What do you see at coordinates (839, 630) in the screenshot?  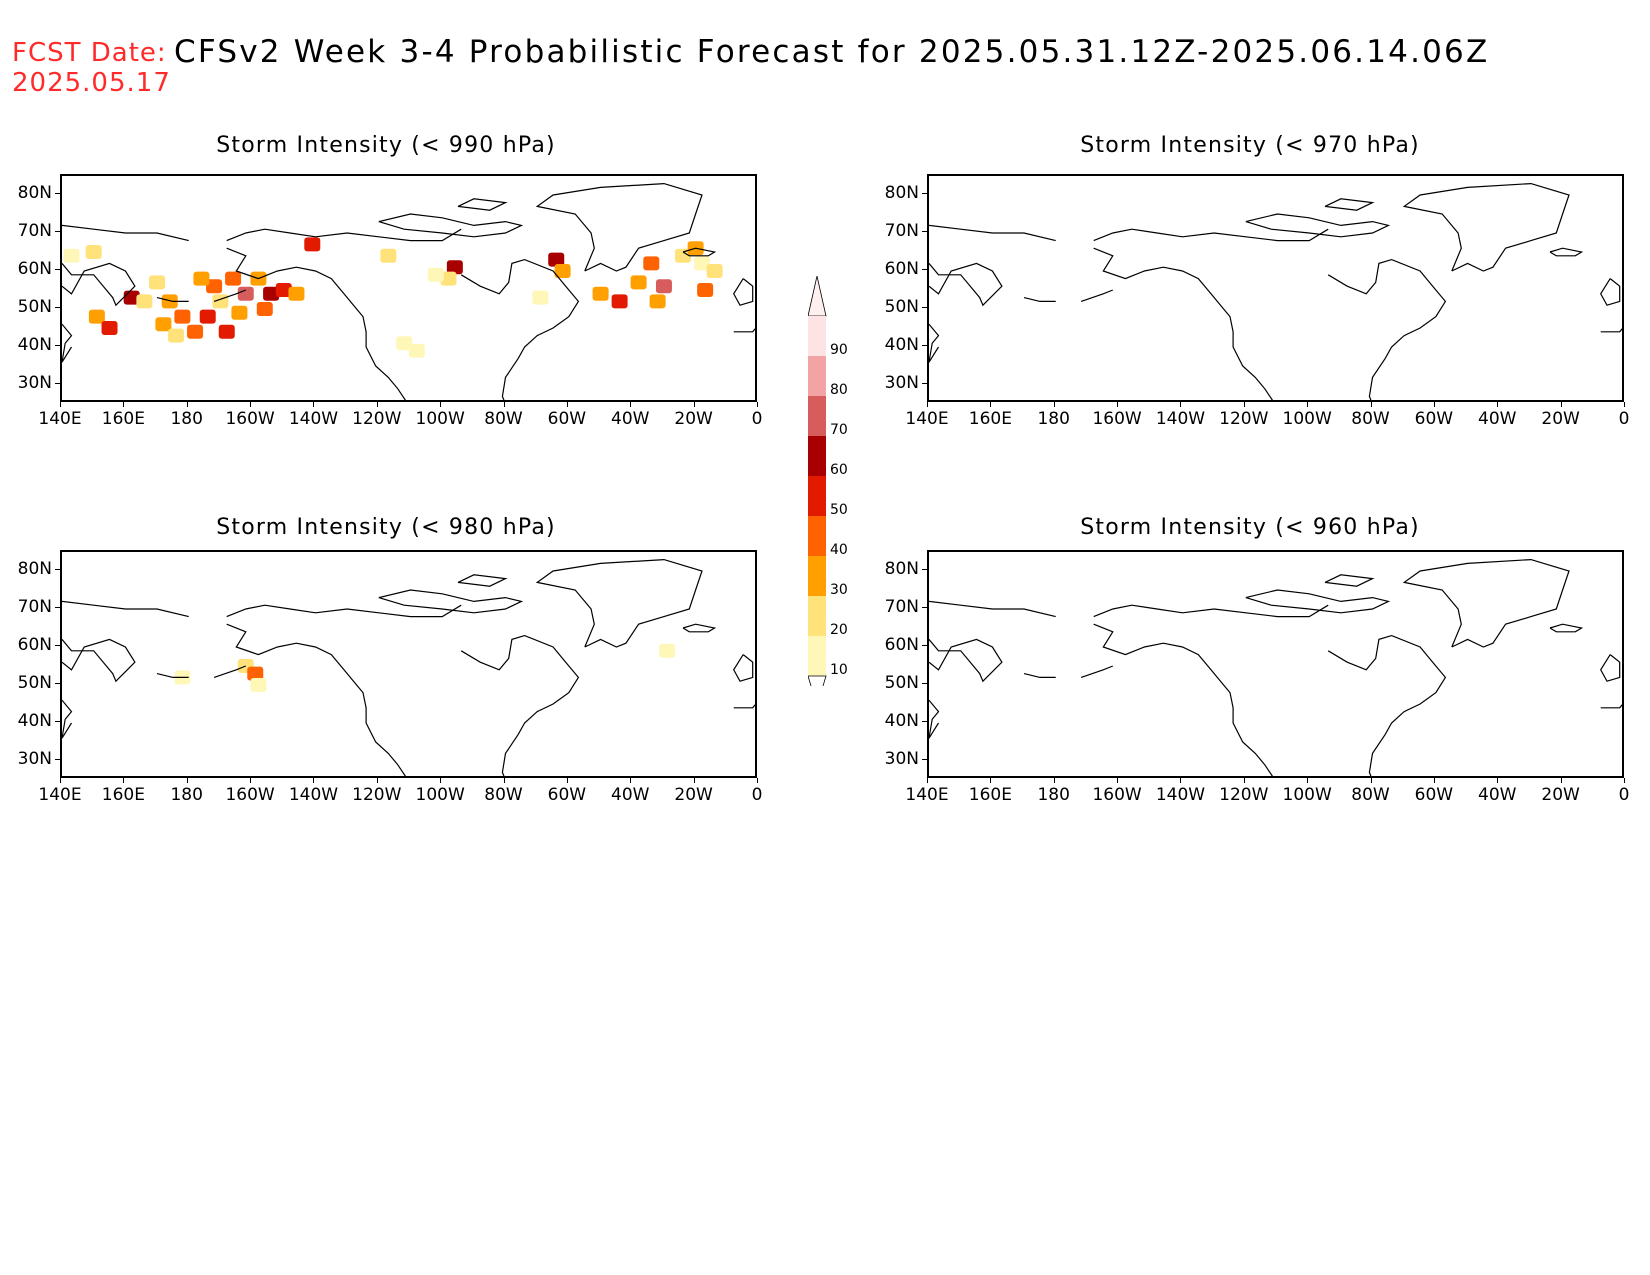 I see `colorbar-label: 20` at bounding box center [839, 630].